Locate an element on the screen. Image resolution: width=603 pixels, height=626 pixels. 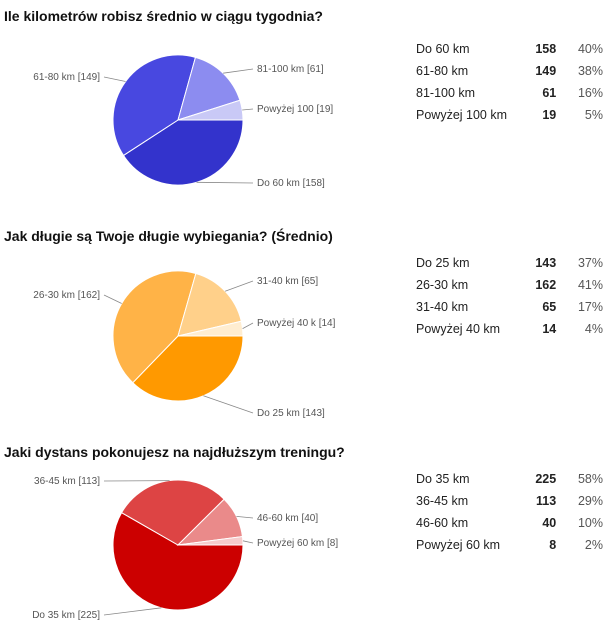
summary-percent: 29% is located at coordinates (590, 501).